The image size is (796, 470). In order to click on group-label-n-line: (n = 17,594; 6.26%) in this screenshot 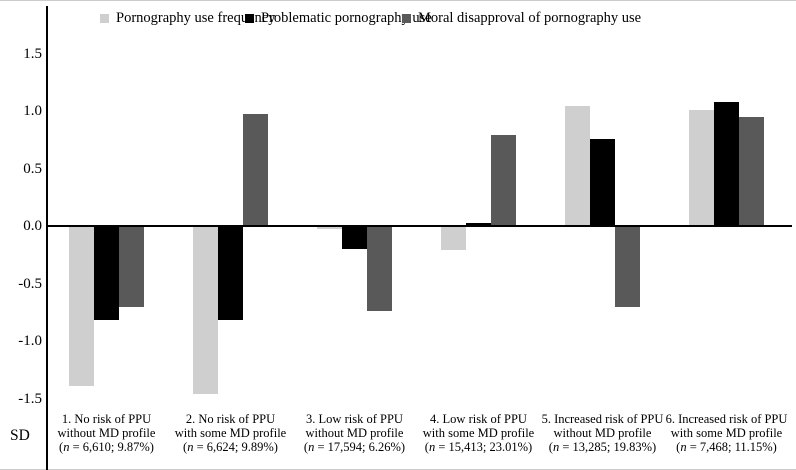, I will do `click(354, 447)`.